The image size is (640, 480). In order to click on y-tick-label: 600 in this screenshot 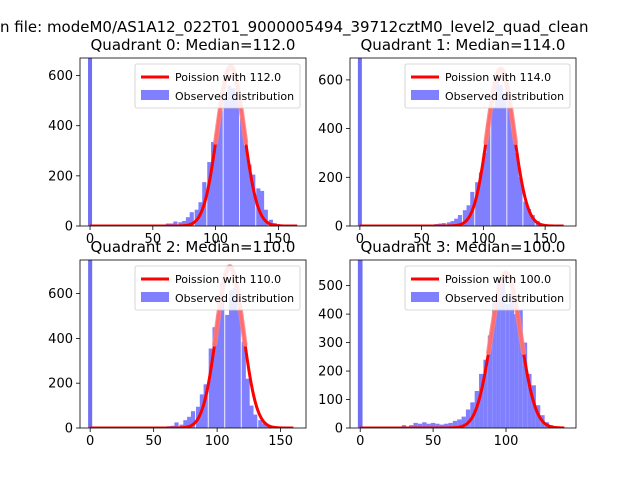, I will do `click(330, 80)`.